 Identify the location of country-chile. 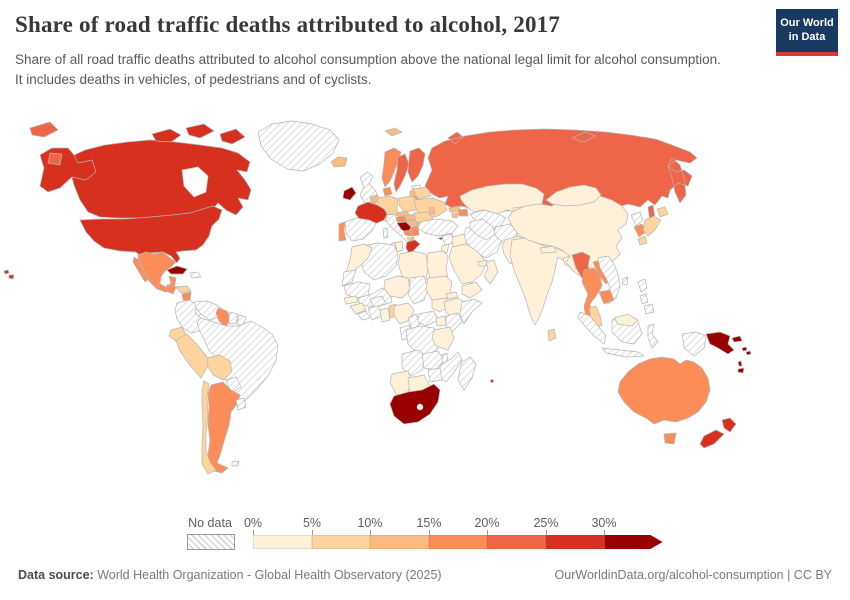
(209, 427).